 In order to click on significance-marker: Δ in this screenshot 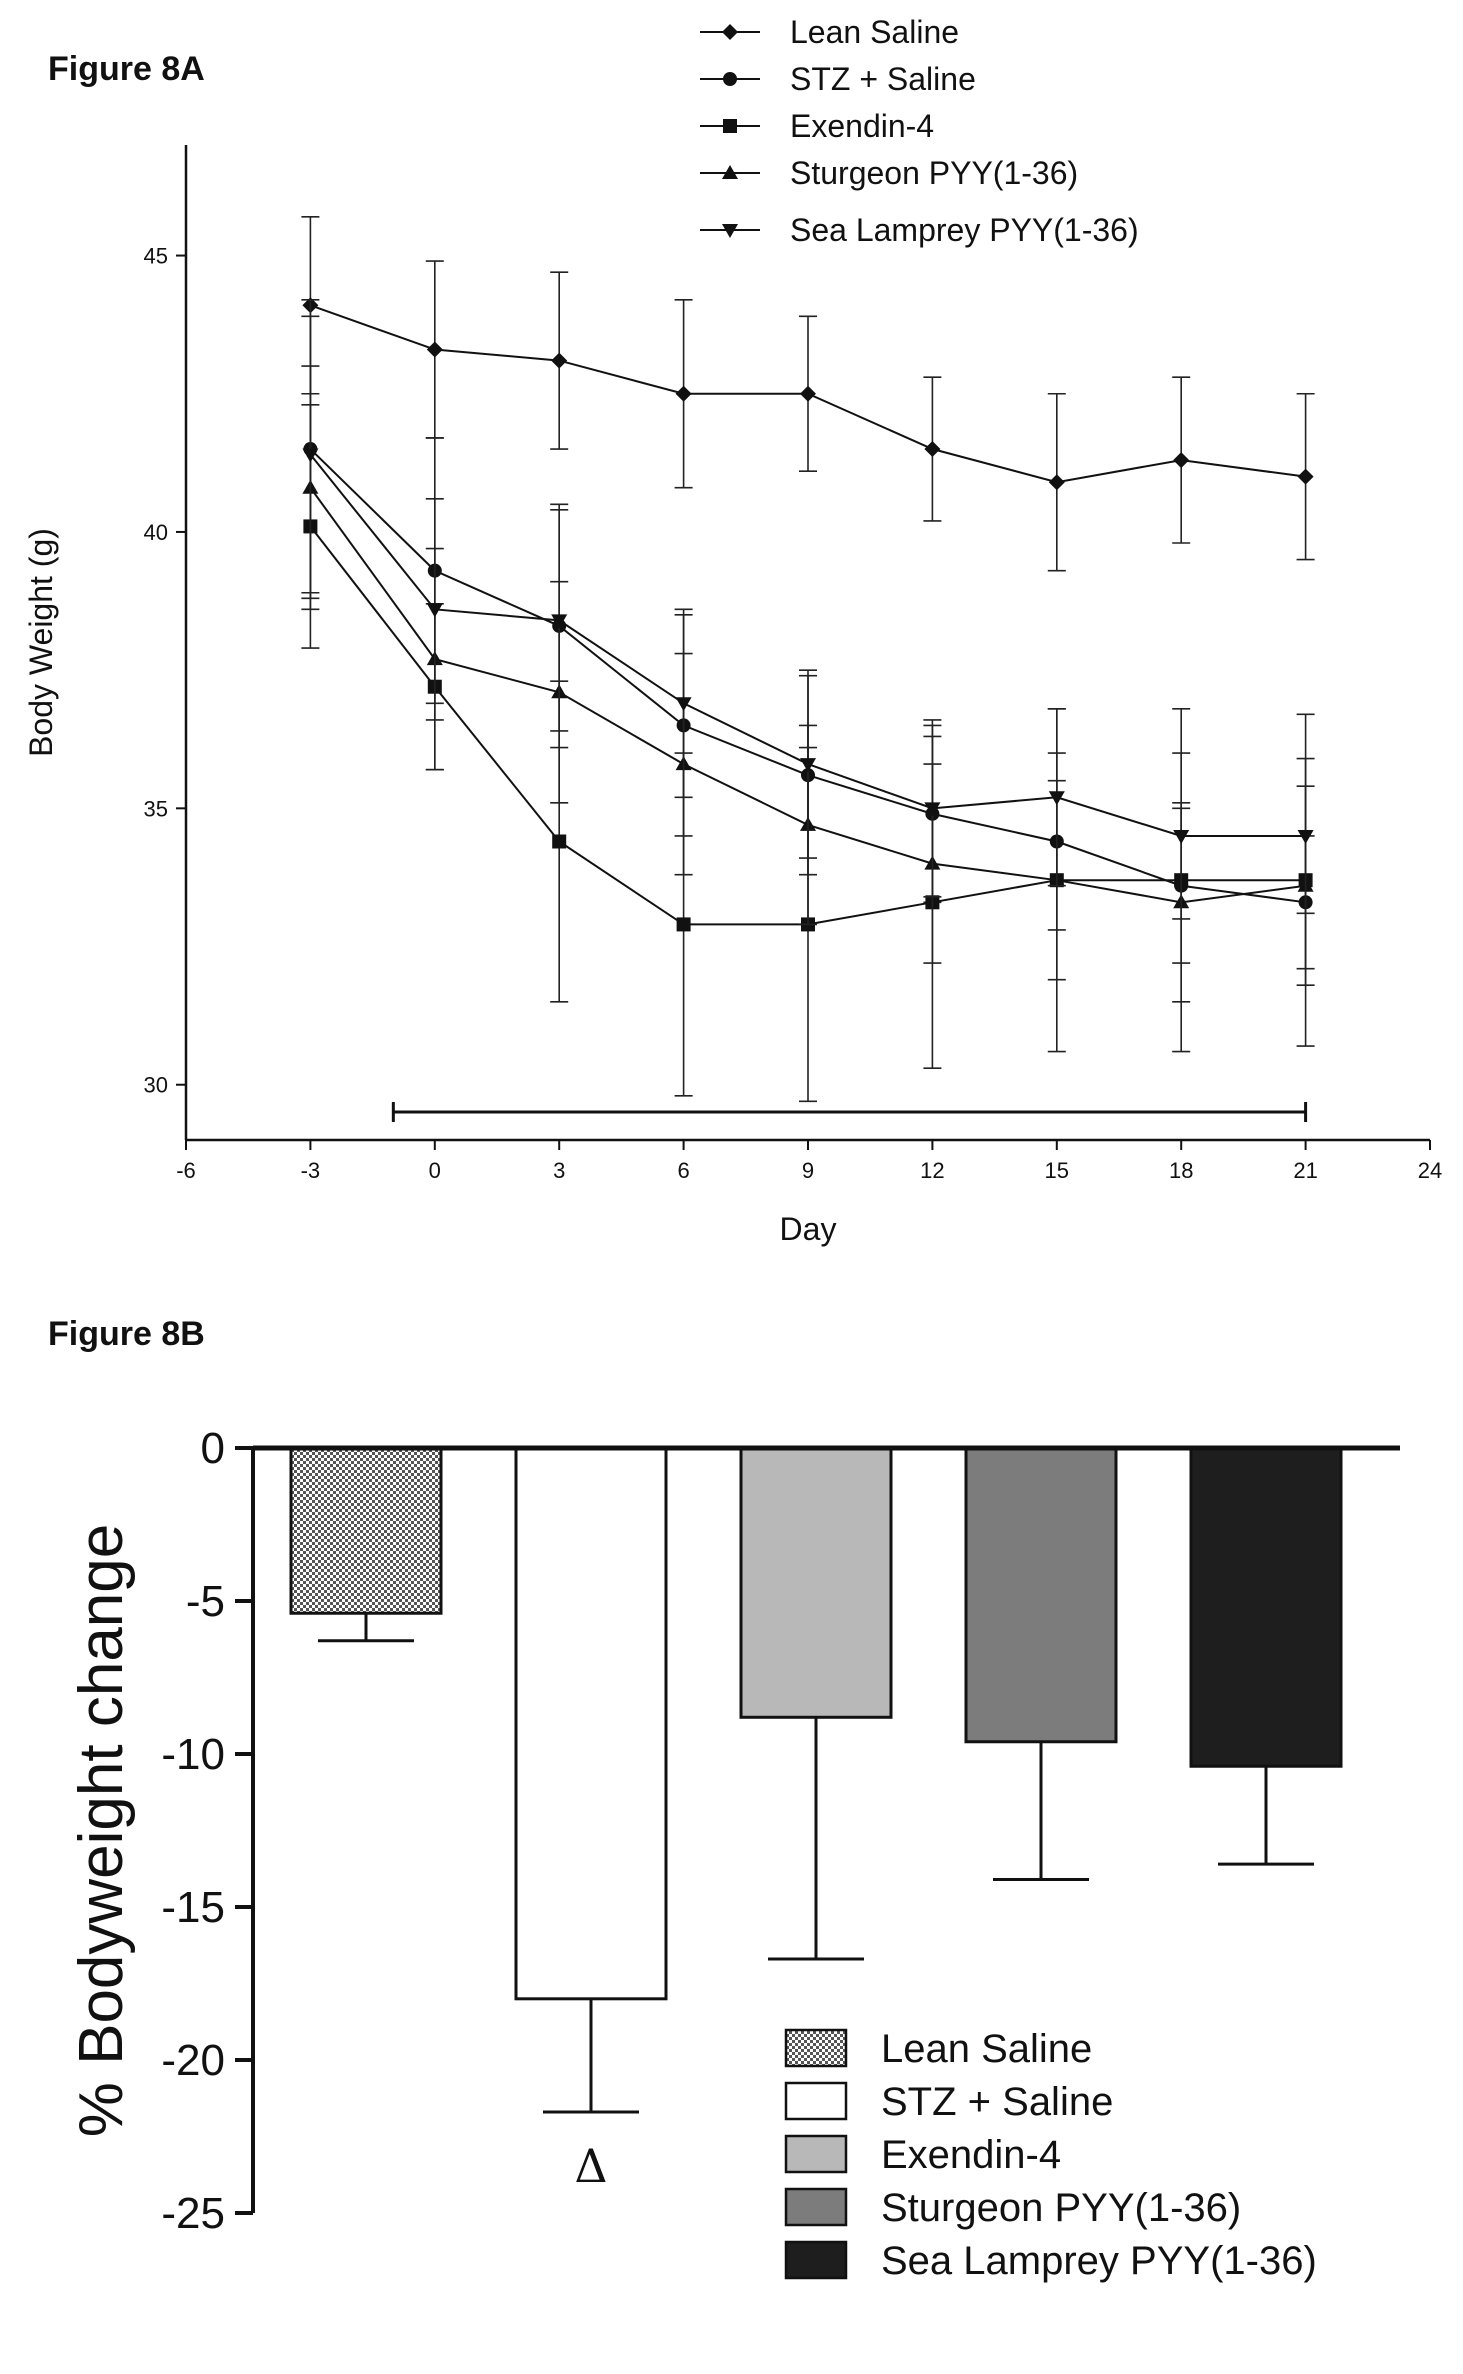, I will do `click(590, 2166)`.